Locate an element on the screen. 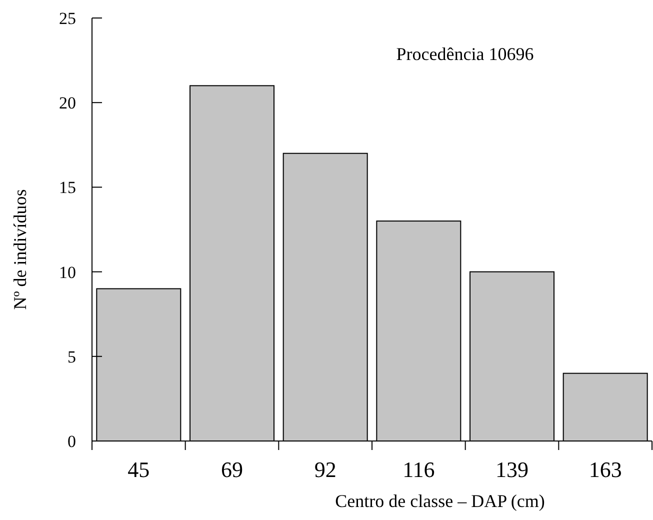  x-axis-title: Centro de classe – DAP (cm) is located at coordinates (440, 501).